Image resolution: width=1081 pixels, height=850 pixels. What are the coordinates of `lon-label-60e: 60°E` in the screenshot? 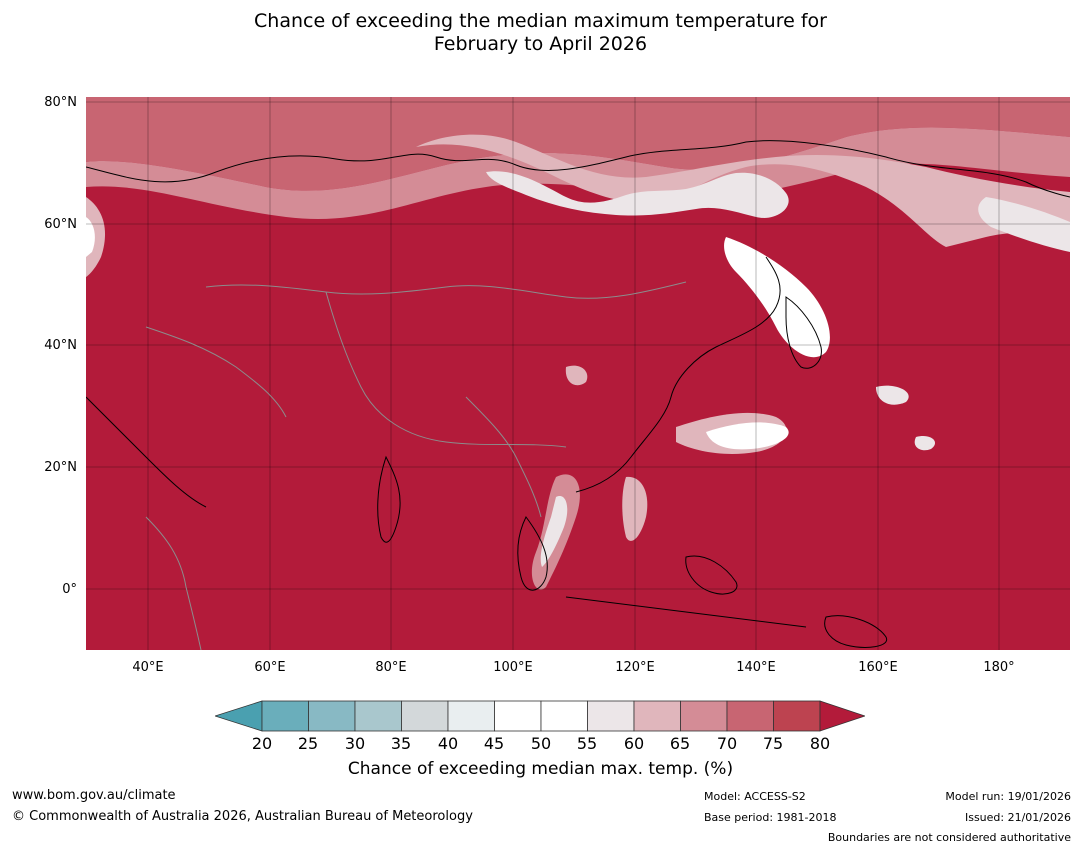 It's located at (270, 667).